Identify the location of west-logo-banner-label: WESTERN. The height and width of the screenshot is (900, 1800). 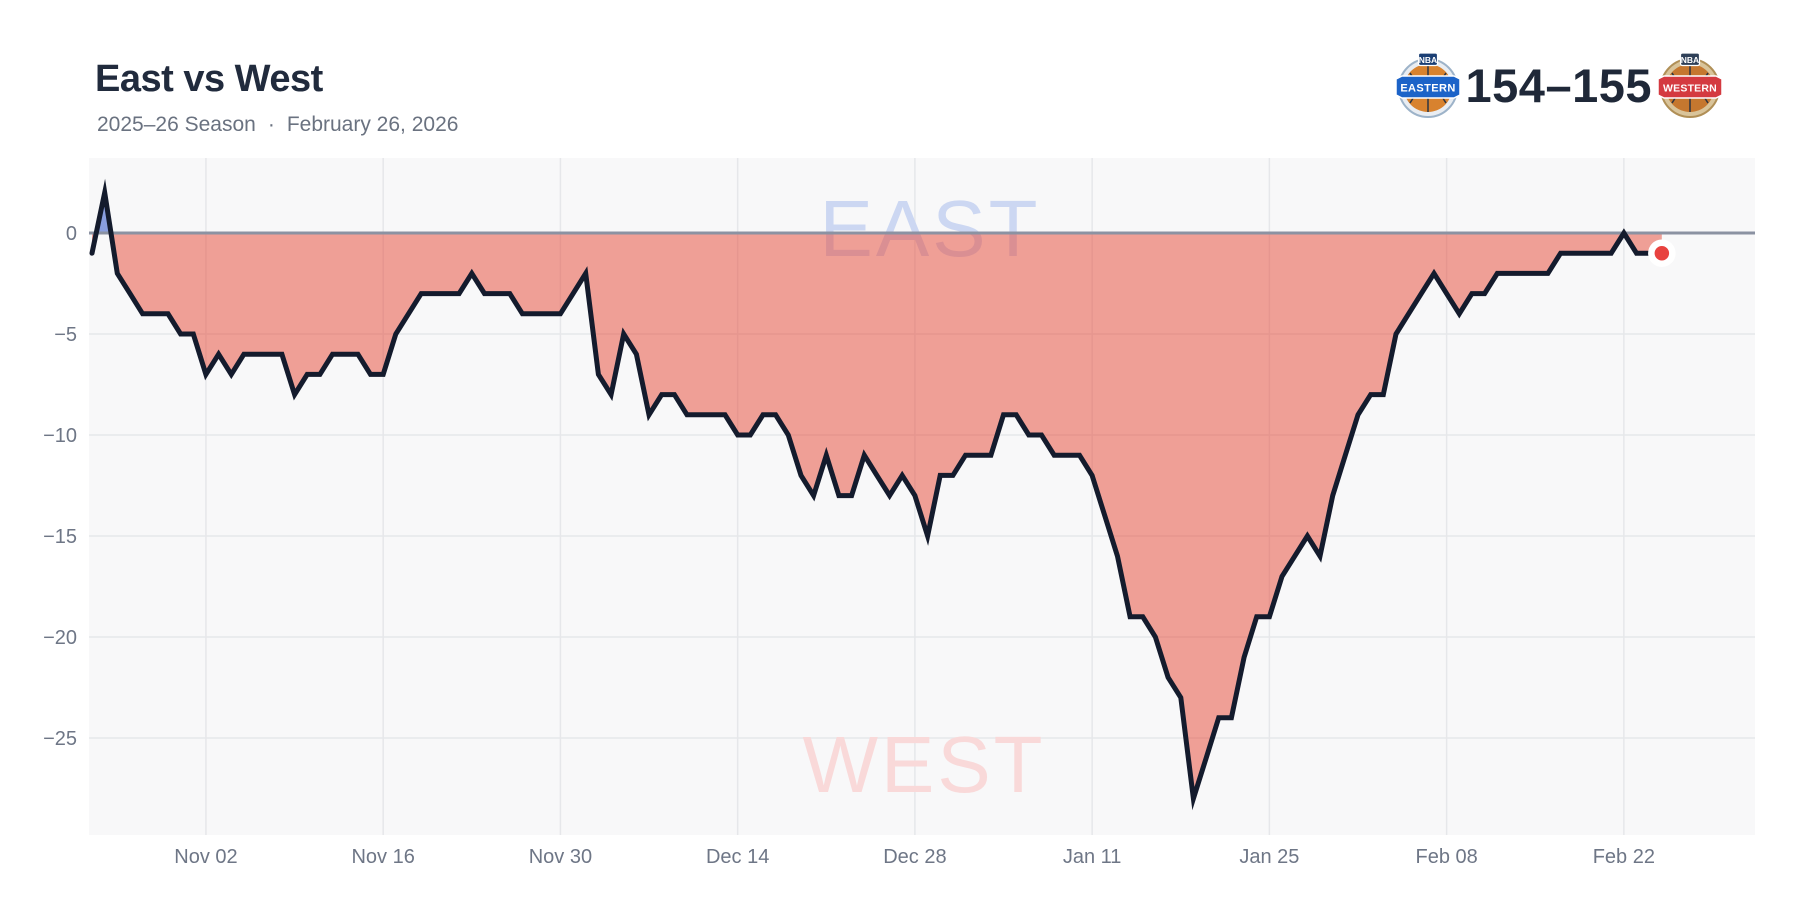
(1690, 89).